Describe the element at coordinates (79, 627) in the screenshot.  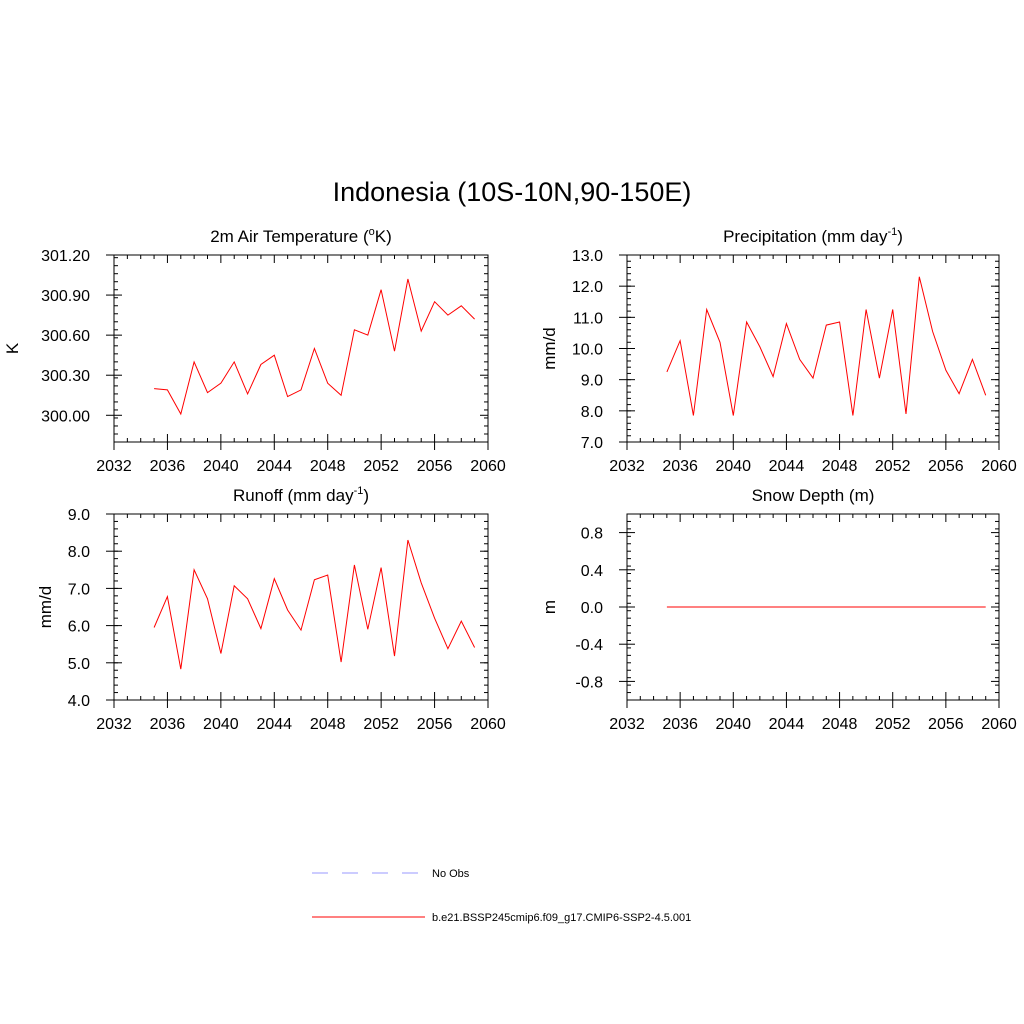
I see `y-tick-label: 6.0` at that location.